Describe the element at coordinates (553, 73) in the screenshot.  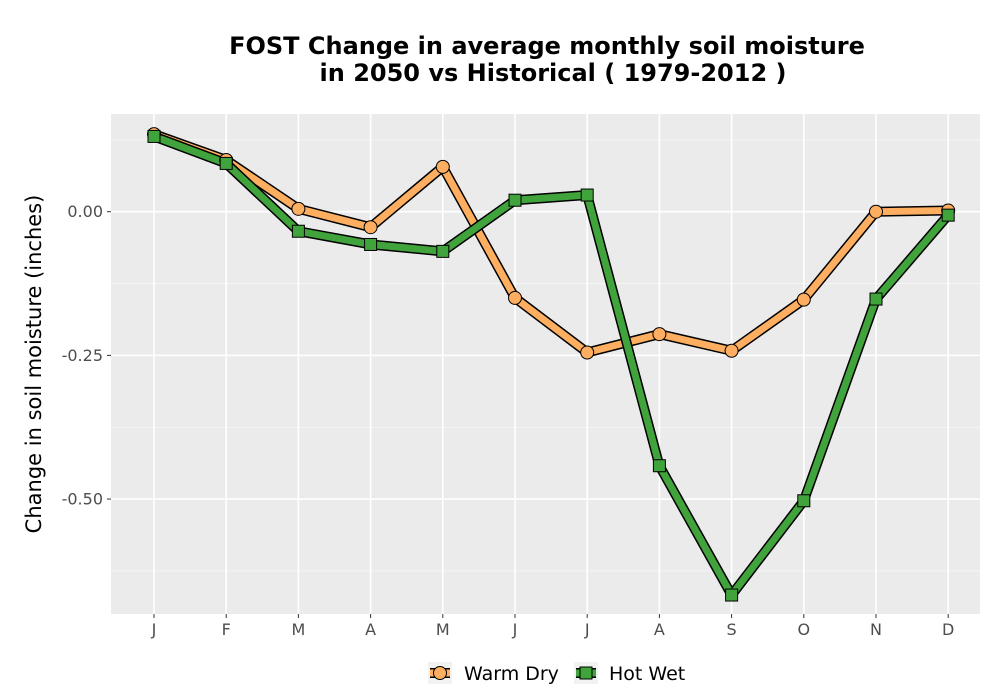
I see `chart-title-line2: in 2050 vs Historical ( 1979-2012 )` at that location.